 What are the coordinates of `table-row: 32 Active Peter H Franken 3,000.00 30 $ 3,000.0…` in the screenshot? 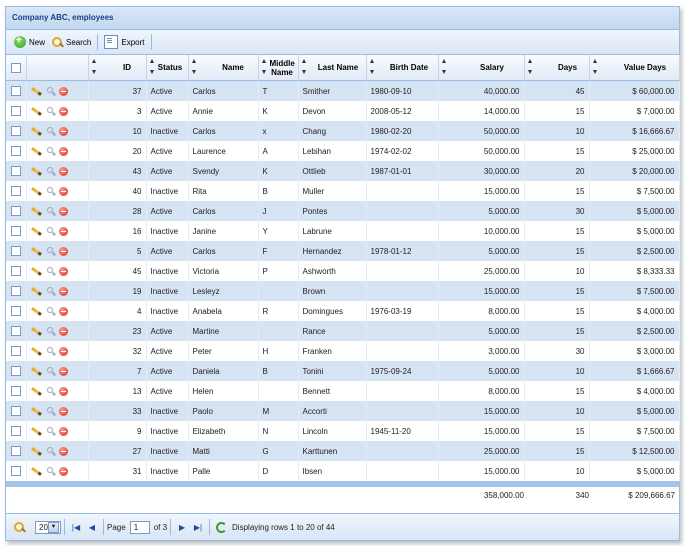 It's located at (343, 351).